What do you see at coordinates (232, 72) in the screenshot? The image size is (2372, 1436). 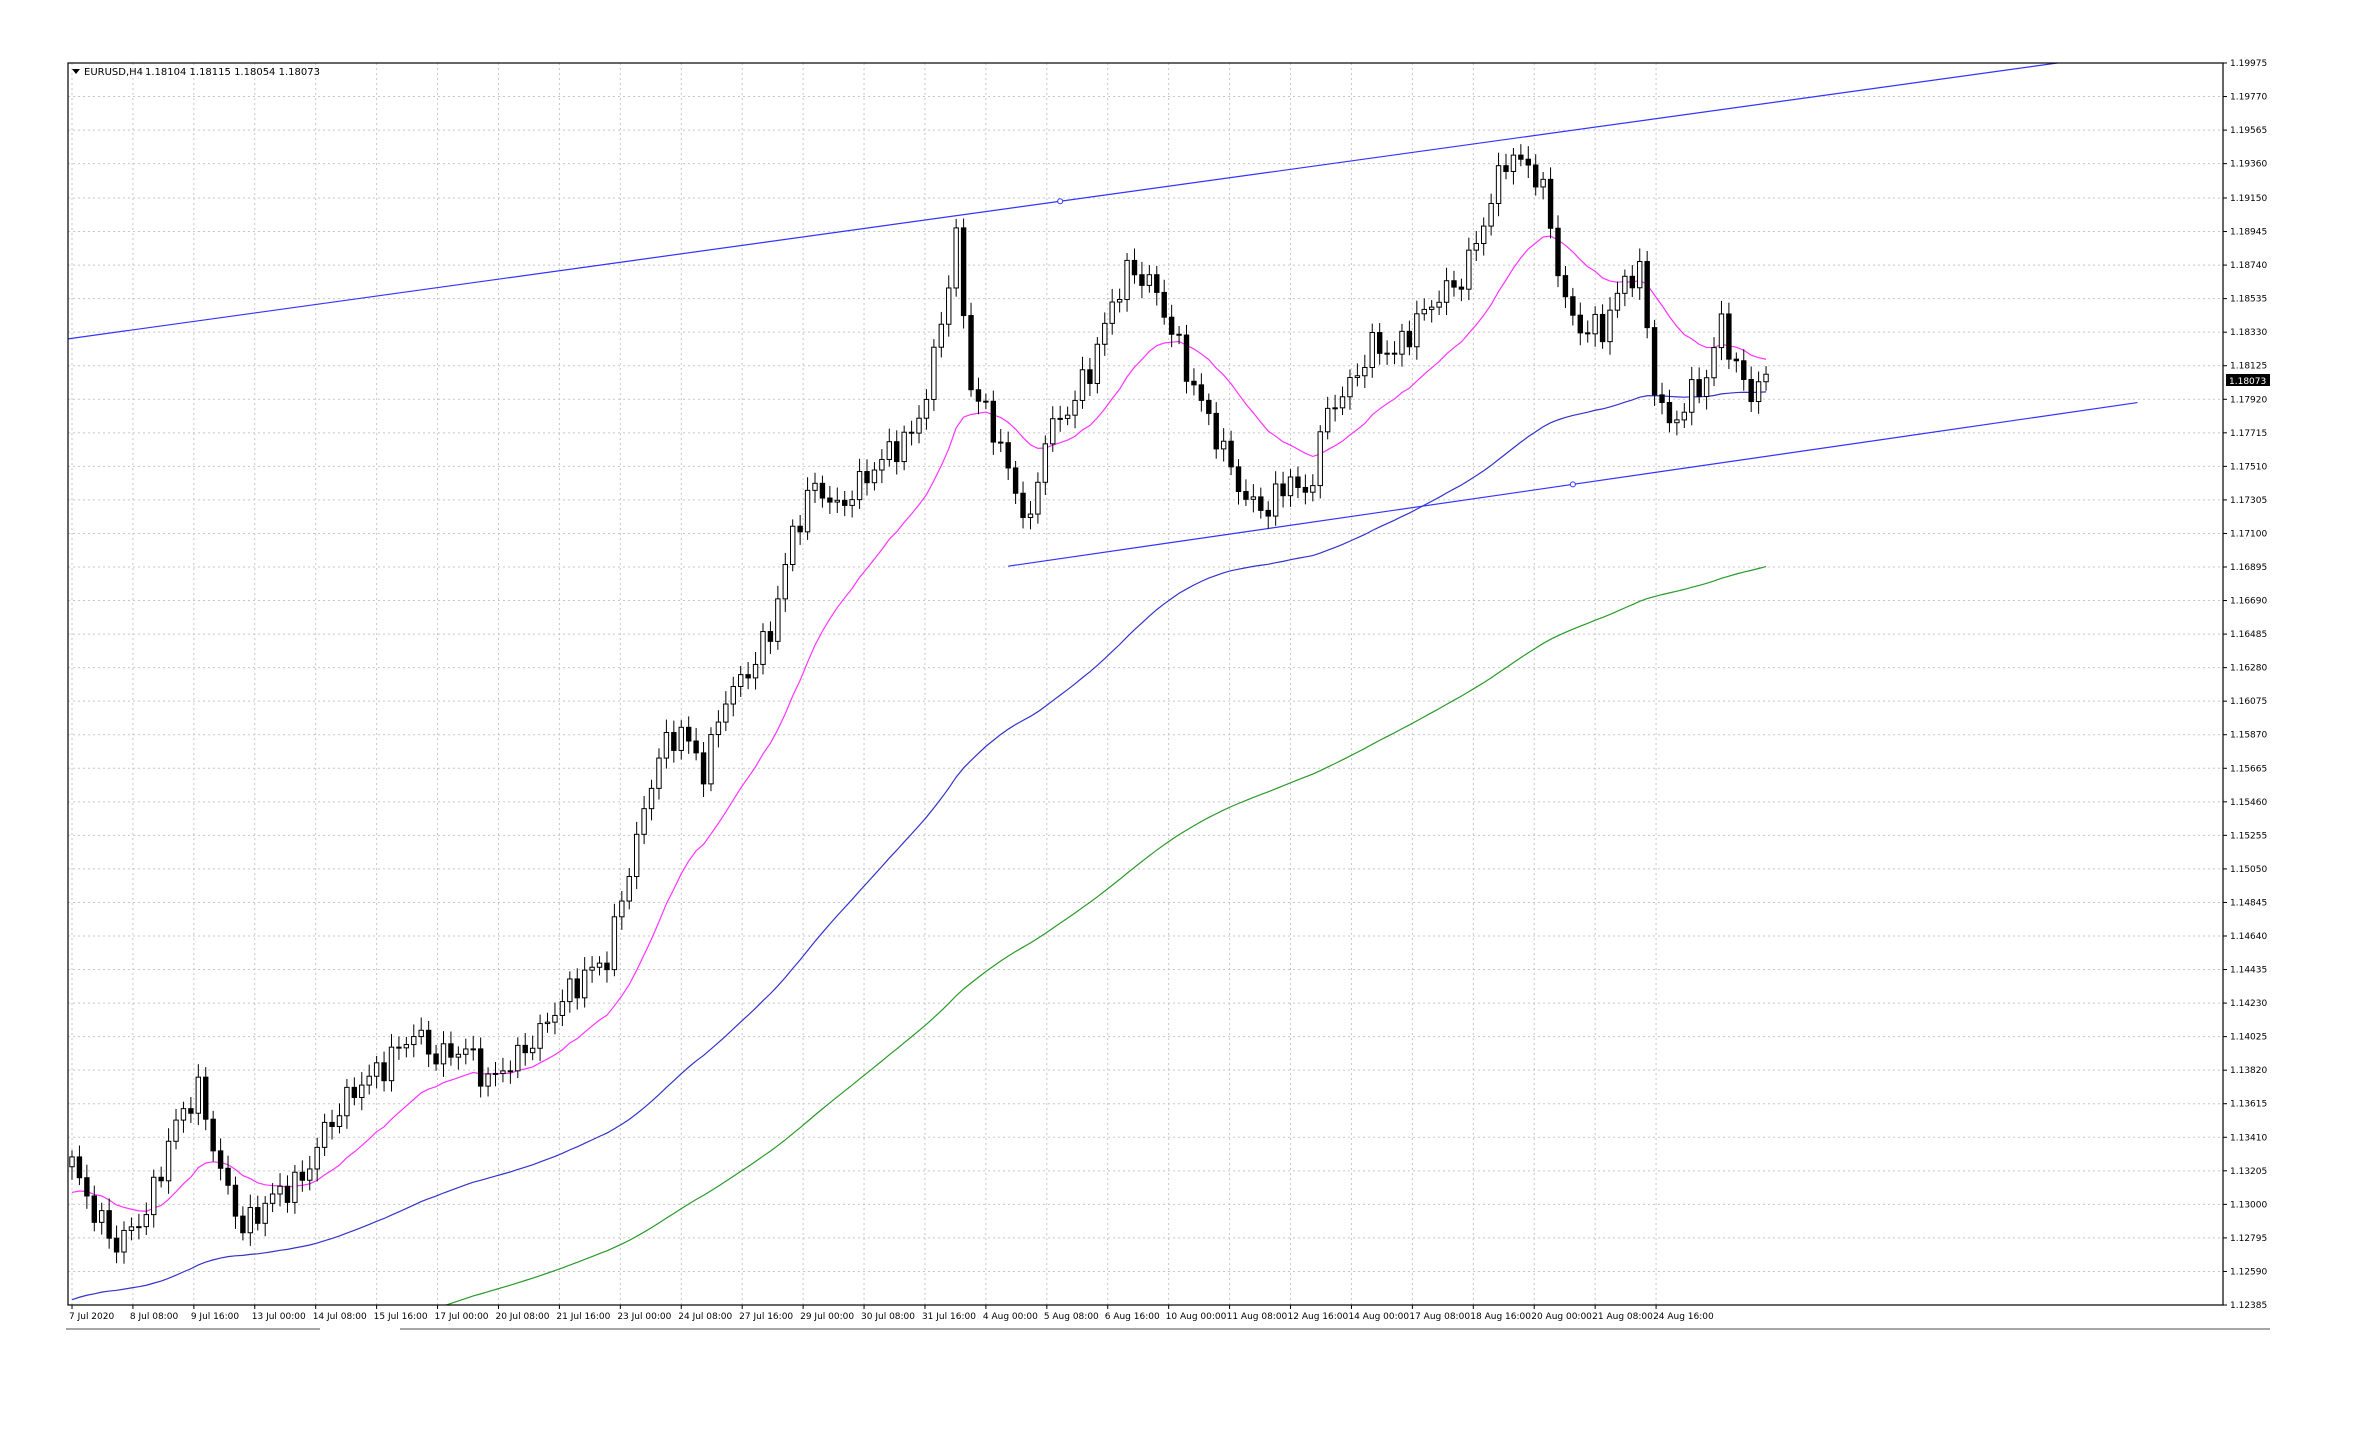 I see `ohlc-label: 1.18104 1.18115 1.18054 1.18073` at bounding box center [232, 72].